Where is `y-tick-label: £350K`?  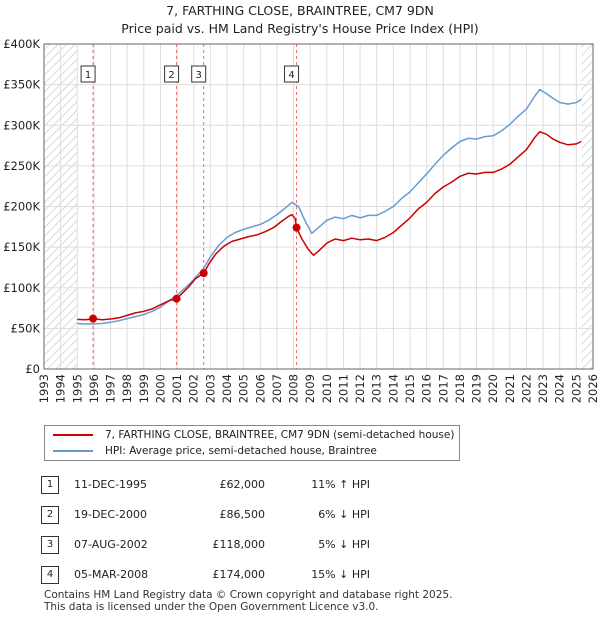
y-tick-label: £350K is located at coordinates (21, 85).